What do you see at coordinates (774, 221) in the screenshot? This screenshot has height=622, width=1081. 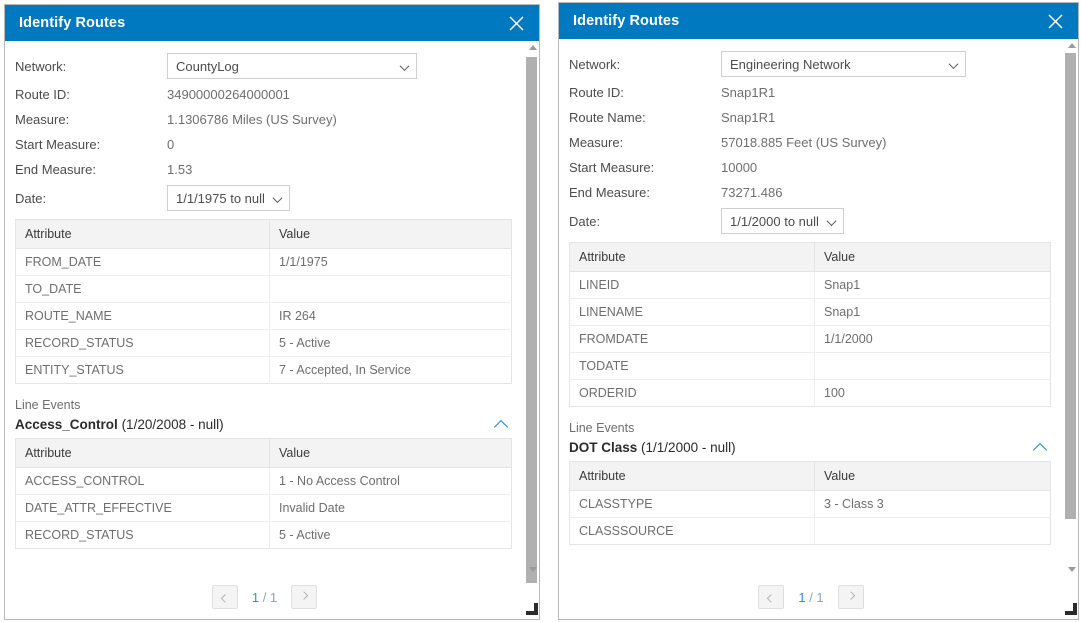 I see `date-select-value: 1/1/2000 to null` at bounding box center [774, 221].